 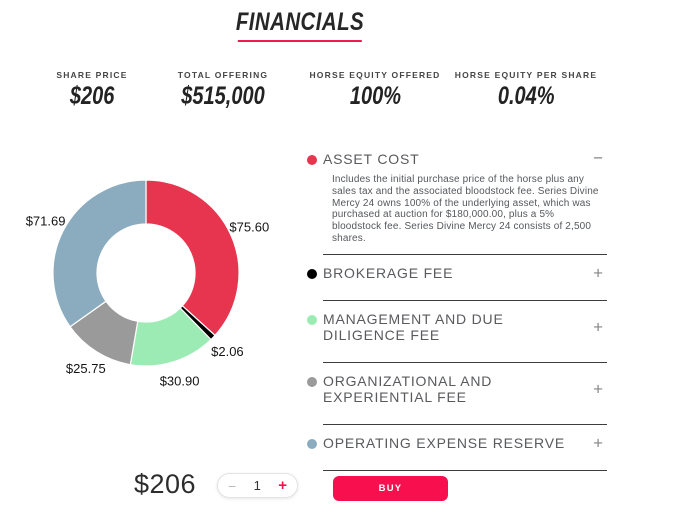 I want to click on accordion-label: BROKERAGE FEE, so click(x=388, y=272).